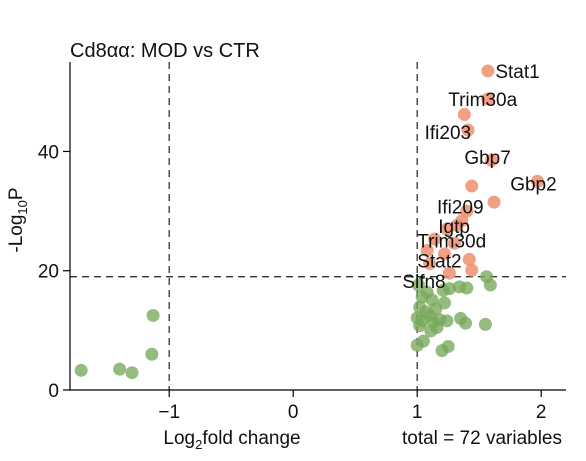 The image size is (586, 461). Describe the element at coordinates (417, 412) in the screenshot. I see `x-tick-label: 1` at that location.